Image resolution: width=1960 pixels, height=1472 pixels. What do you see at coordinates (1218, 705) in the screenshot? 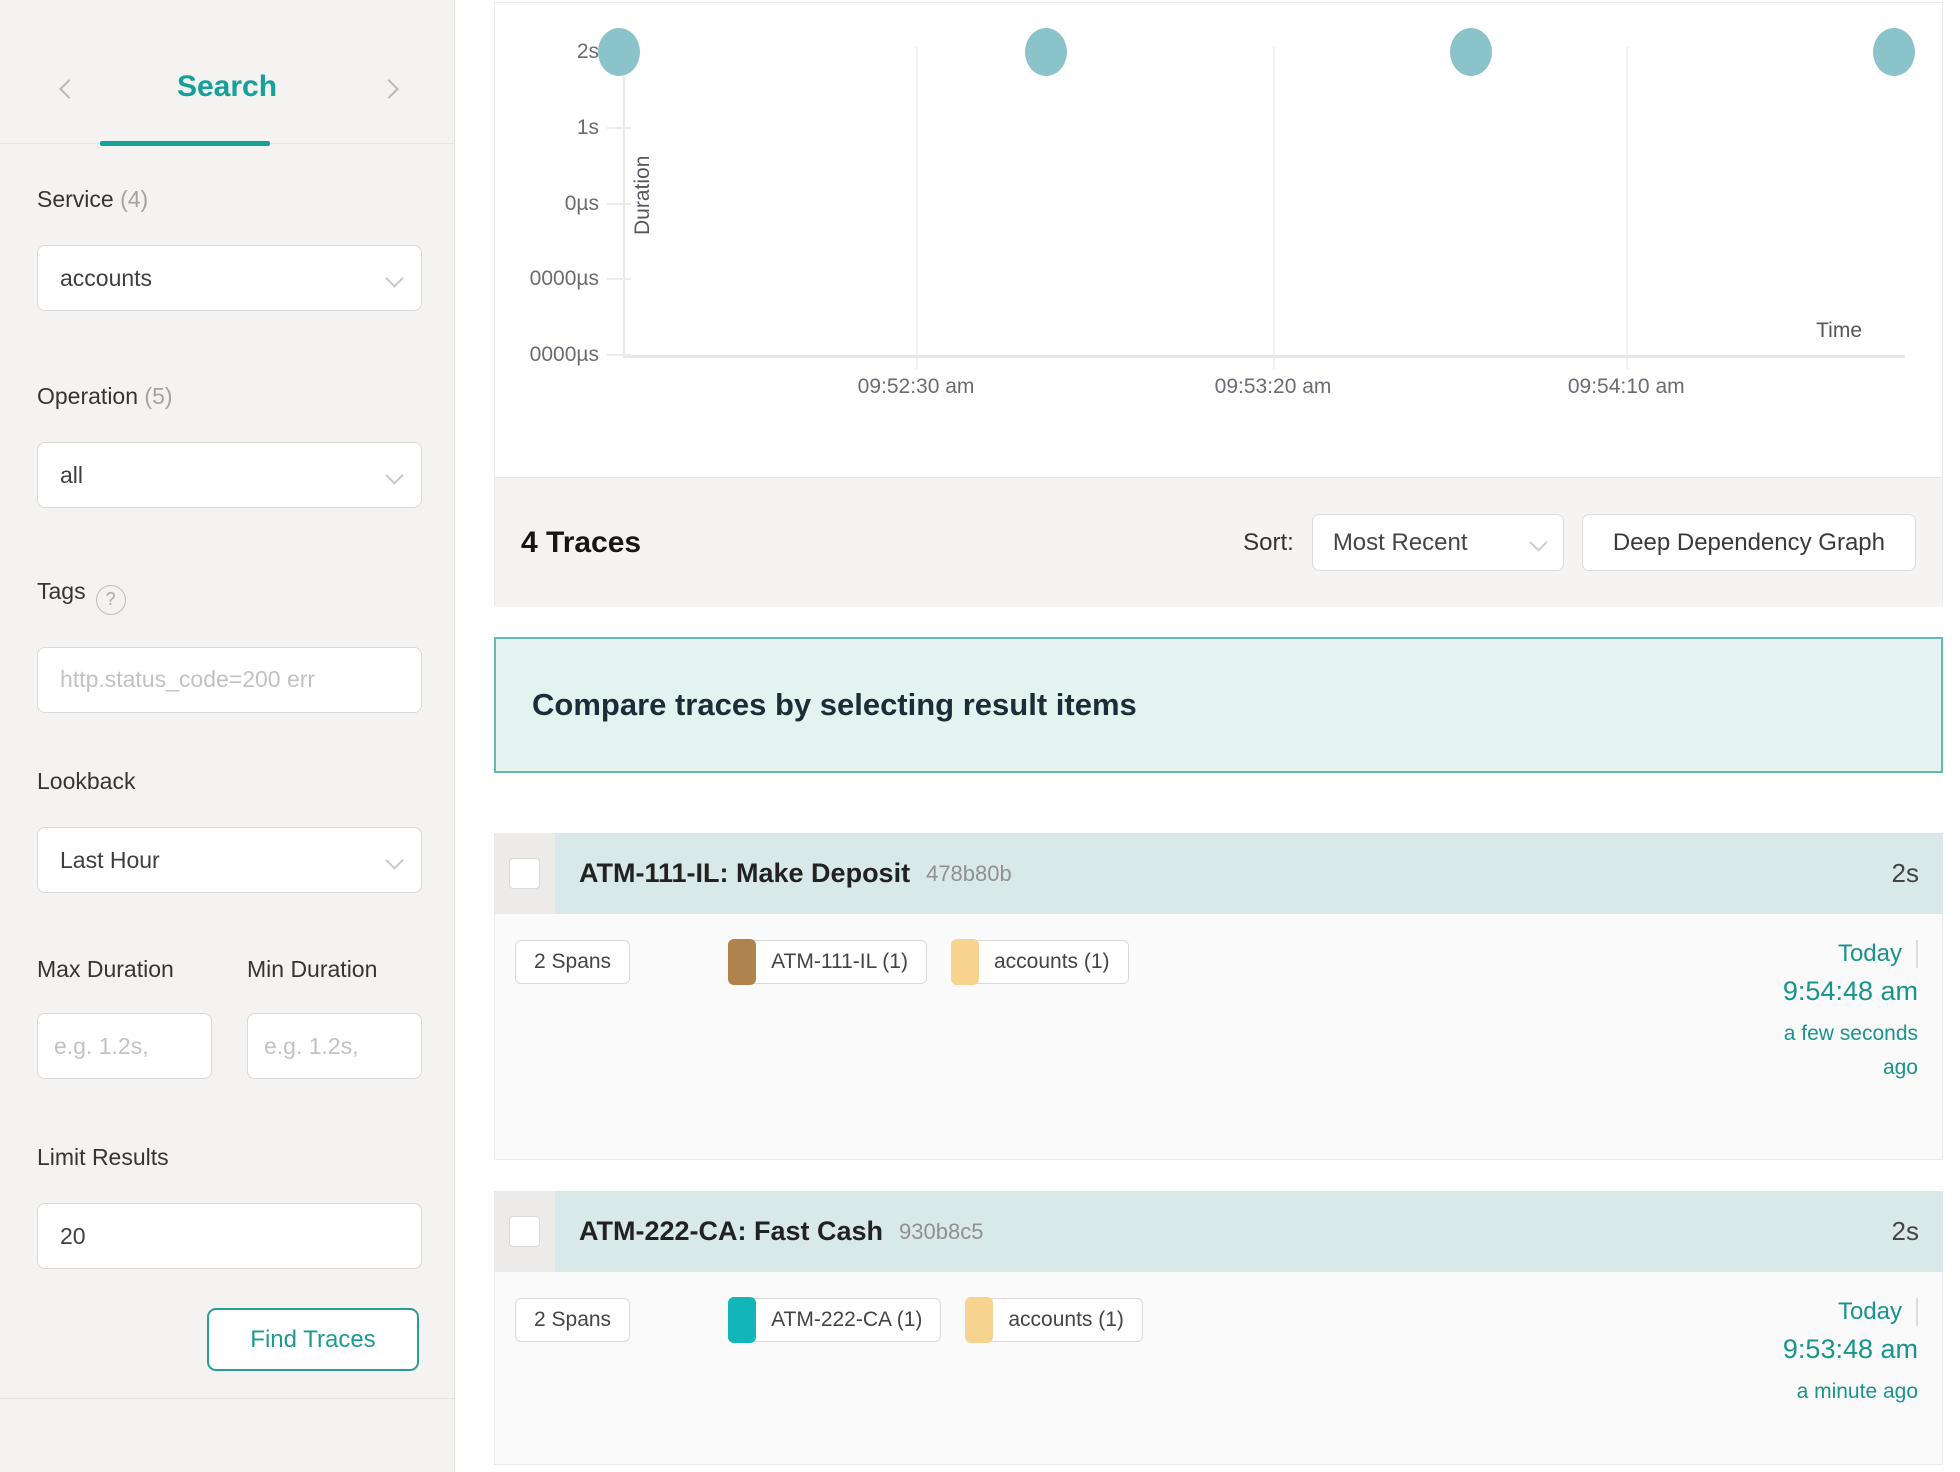
I see `compare-banner: Compare traces by selecting result items` at bounding box center [1218, 705].